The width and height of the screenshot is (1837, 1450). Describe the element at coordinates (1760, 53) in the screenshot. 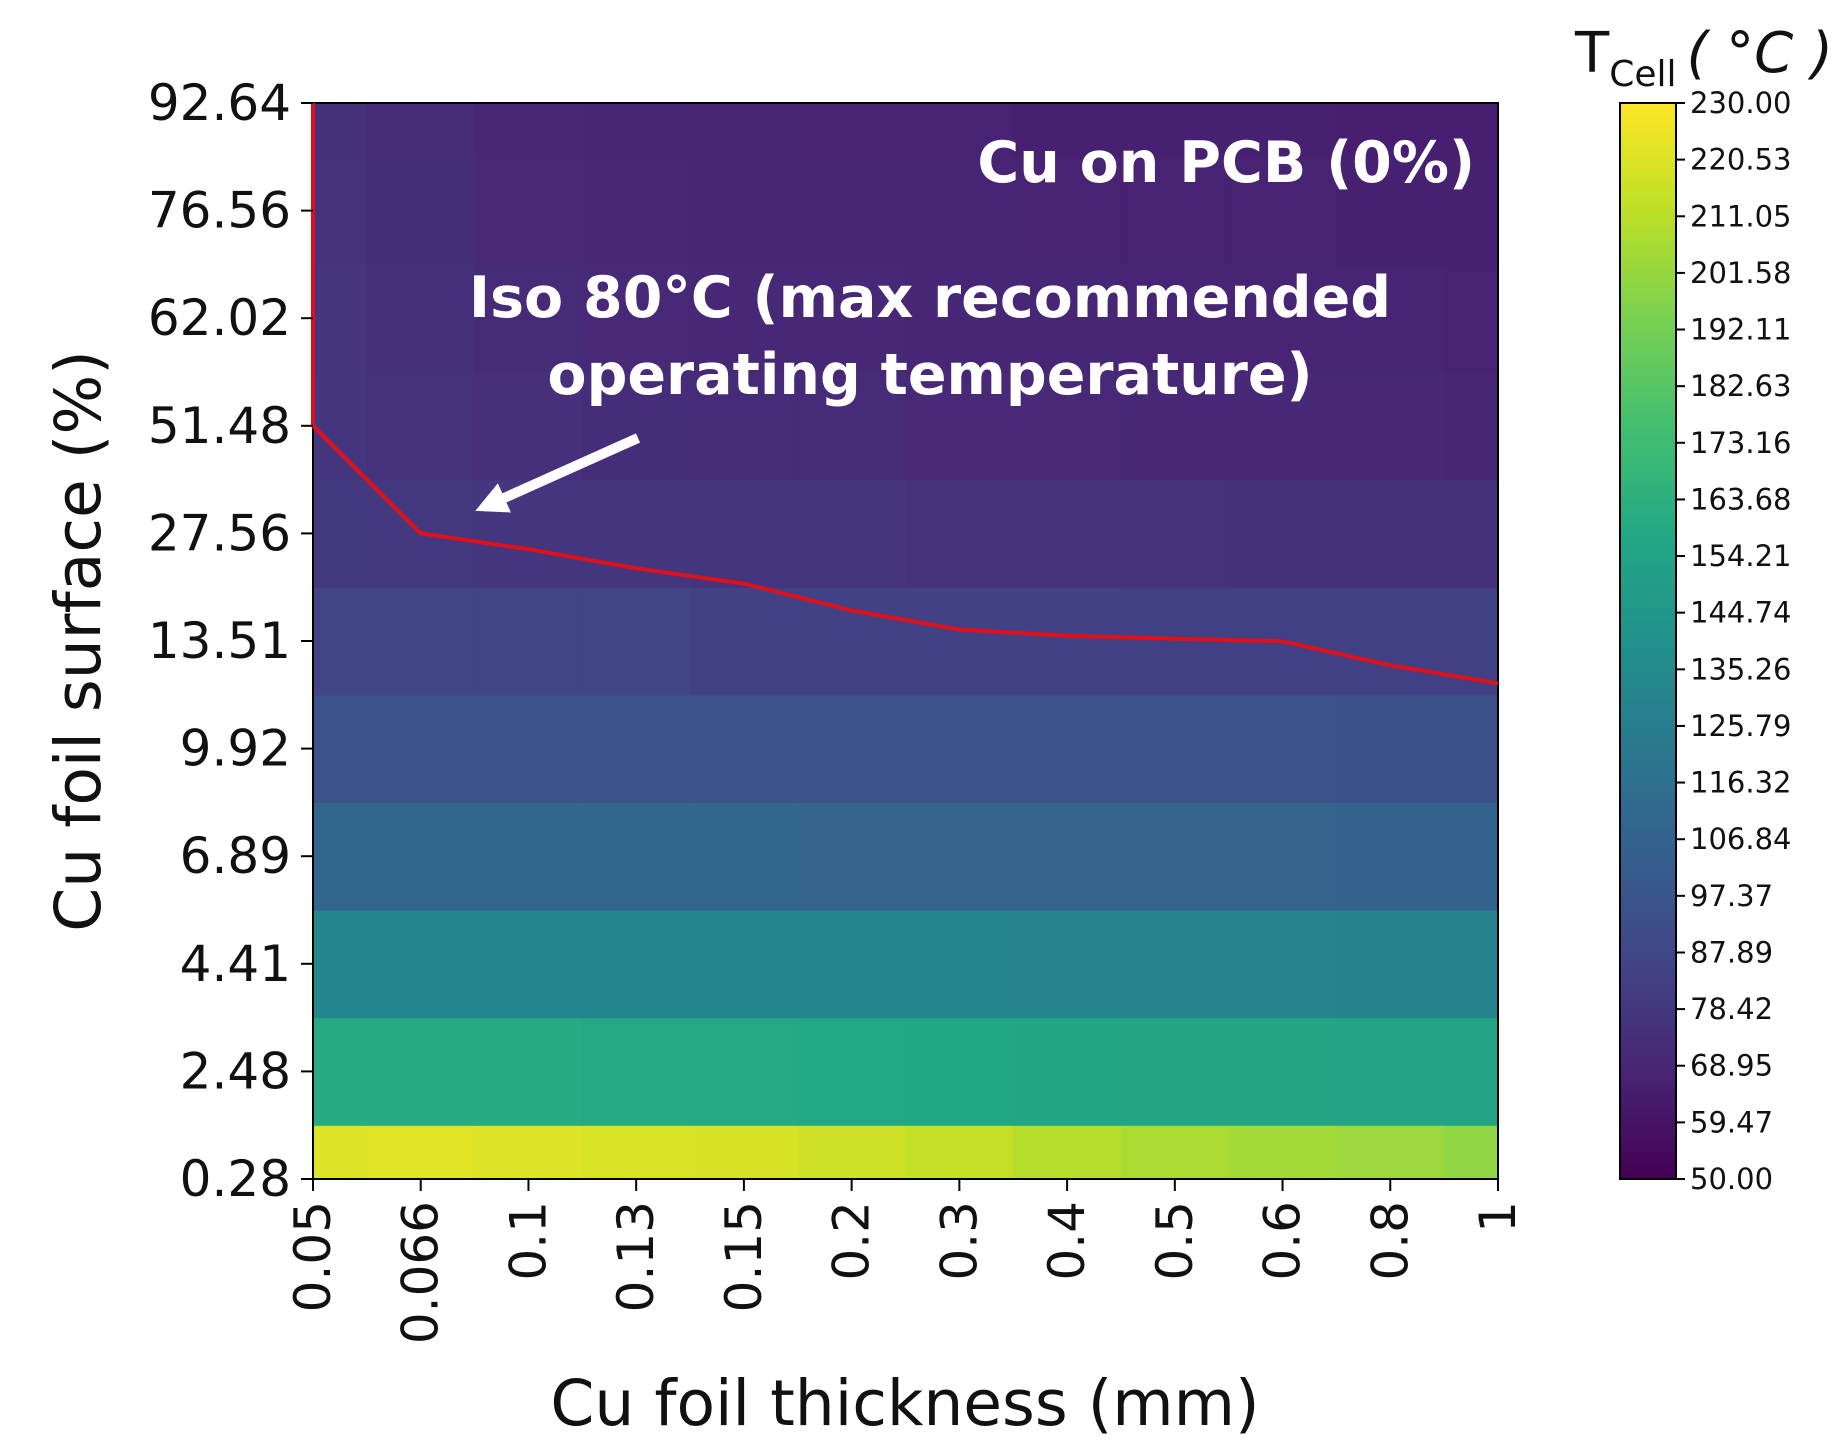

I see `colorbar-title-unit: ( °C )` at that location.